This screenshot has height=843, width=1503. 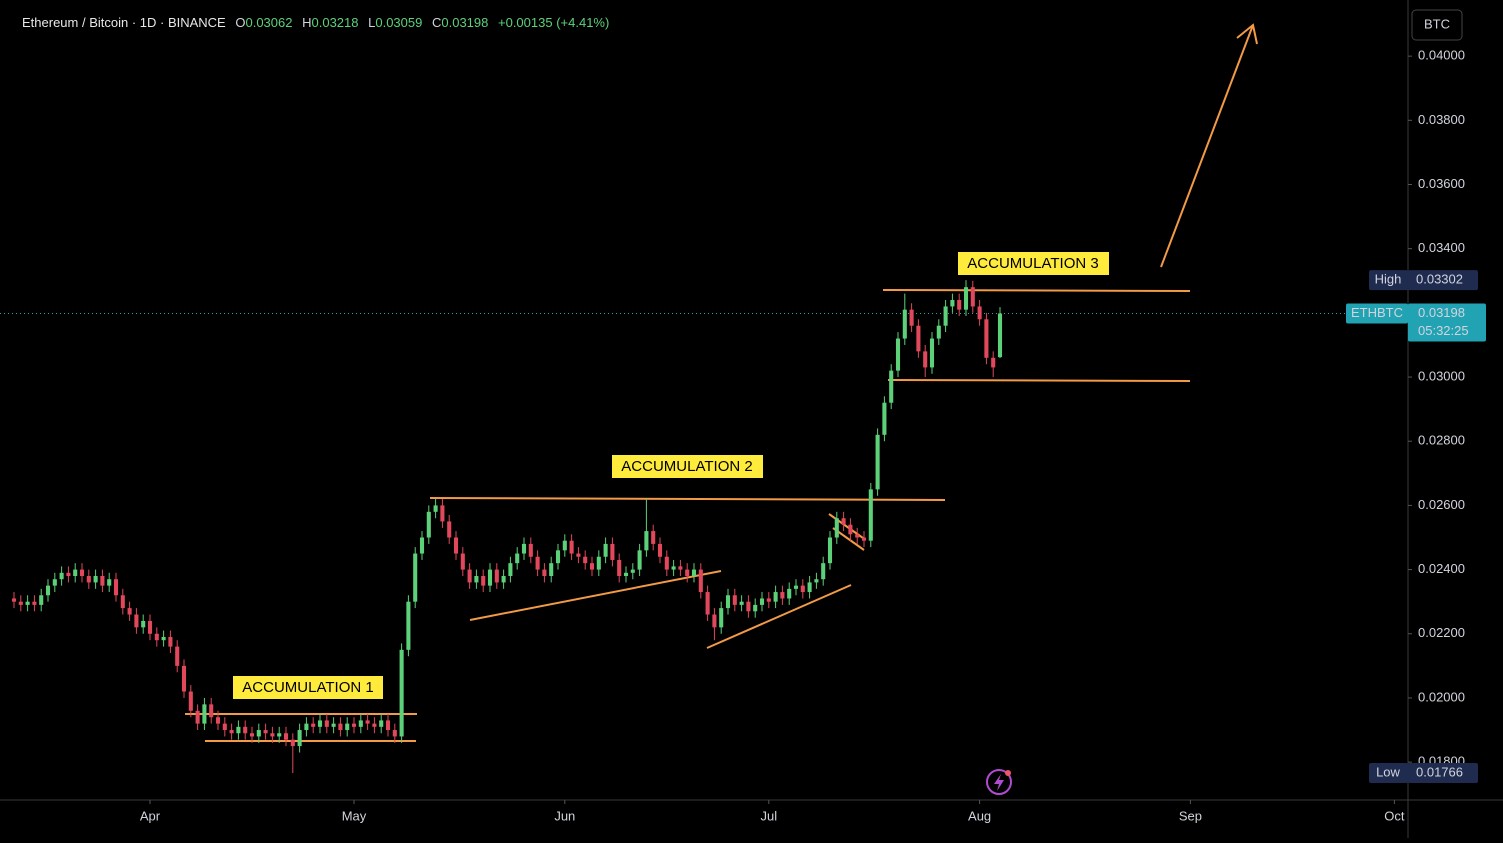 What do you see at coordinates (1441, 504) in the screenshot?
I see `y-tick-label: 0.02600` at bounding box center [1441, 504].